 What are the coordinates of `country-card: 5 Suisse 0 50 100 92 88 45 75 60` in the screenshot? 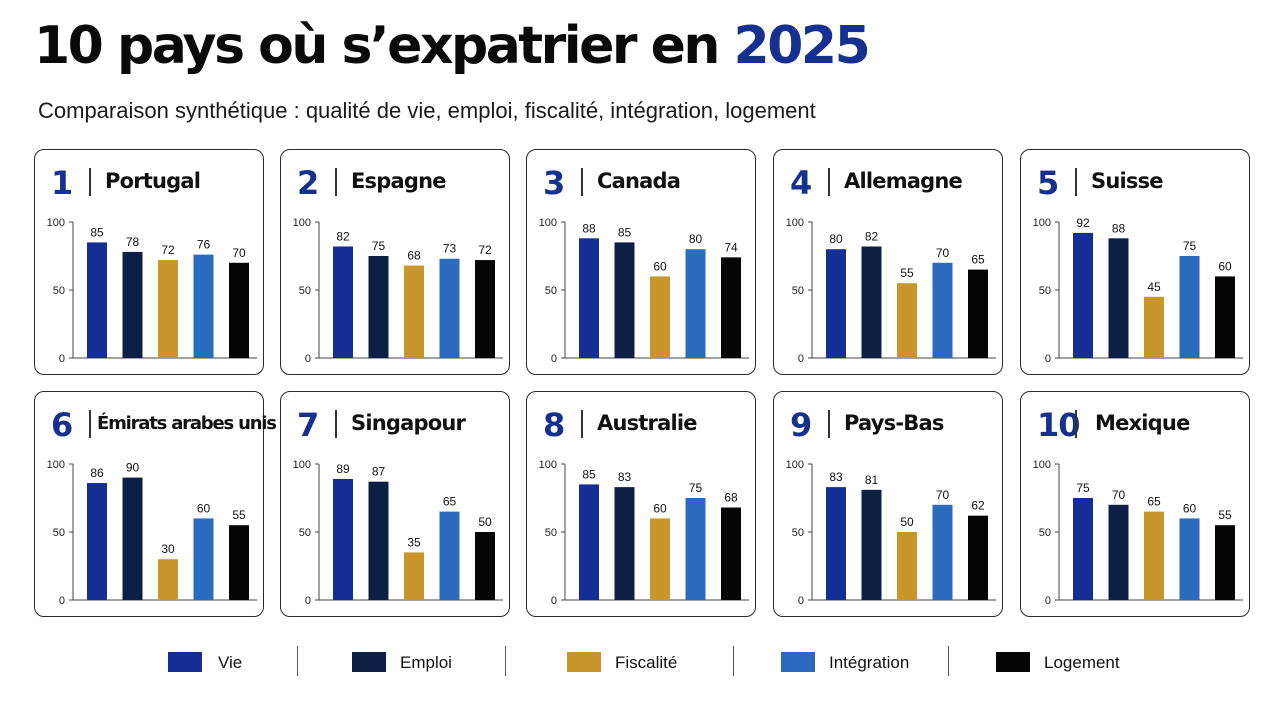 It's located at (1135, 262).